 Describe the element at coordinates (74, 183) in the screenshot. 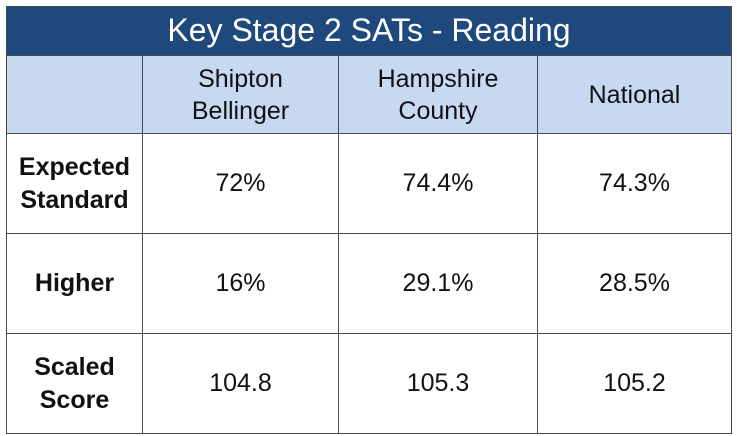

I see `row-label-expected-standard: Expected Standard` at that location.